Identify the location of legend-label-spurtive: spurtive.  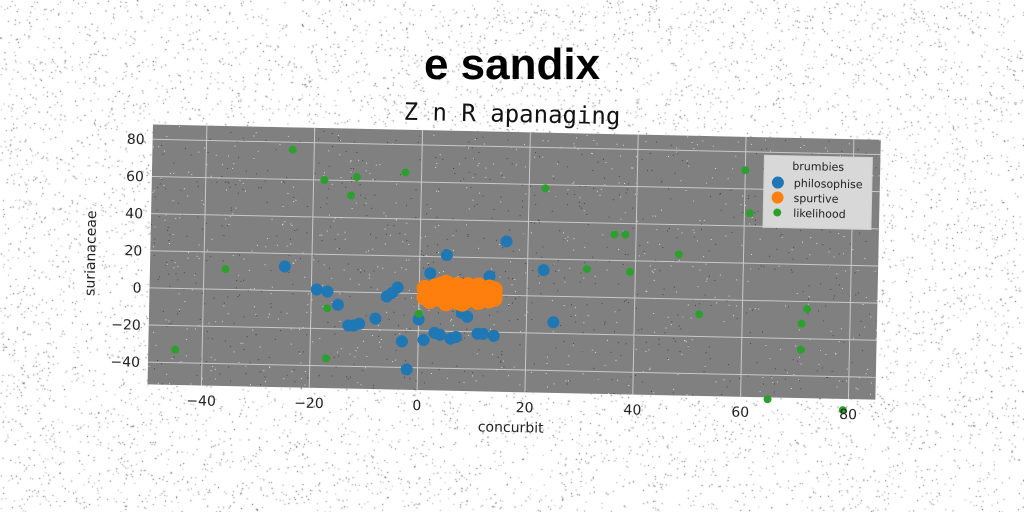
(815, 199).